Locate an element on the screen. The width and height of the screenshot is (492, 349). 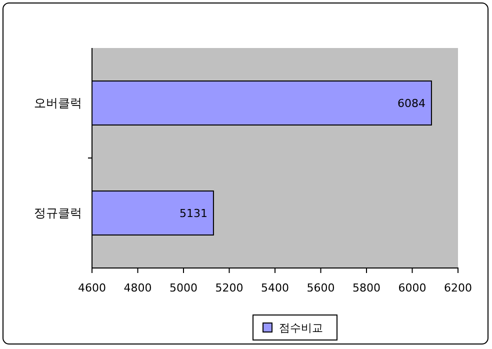
x-tick-label: 4800 is located at coordinates (138, 287).